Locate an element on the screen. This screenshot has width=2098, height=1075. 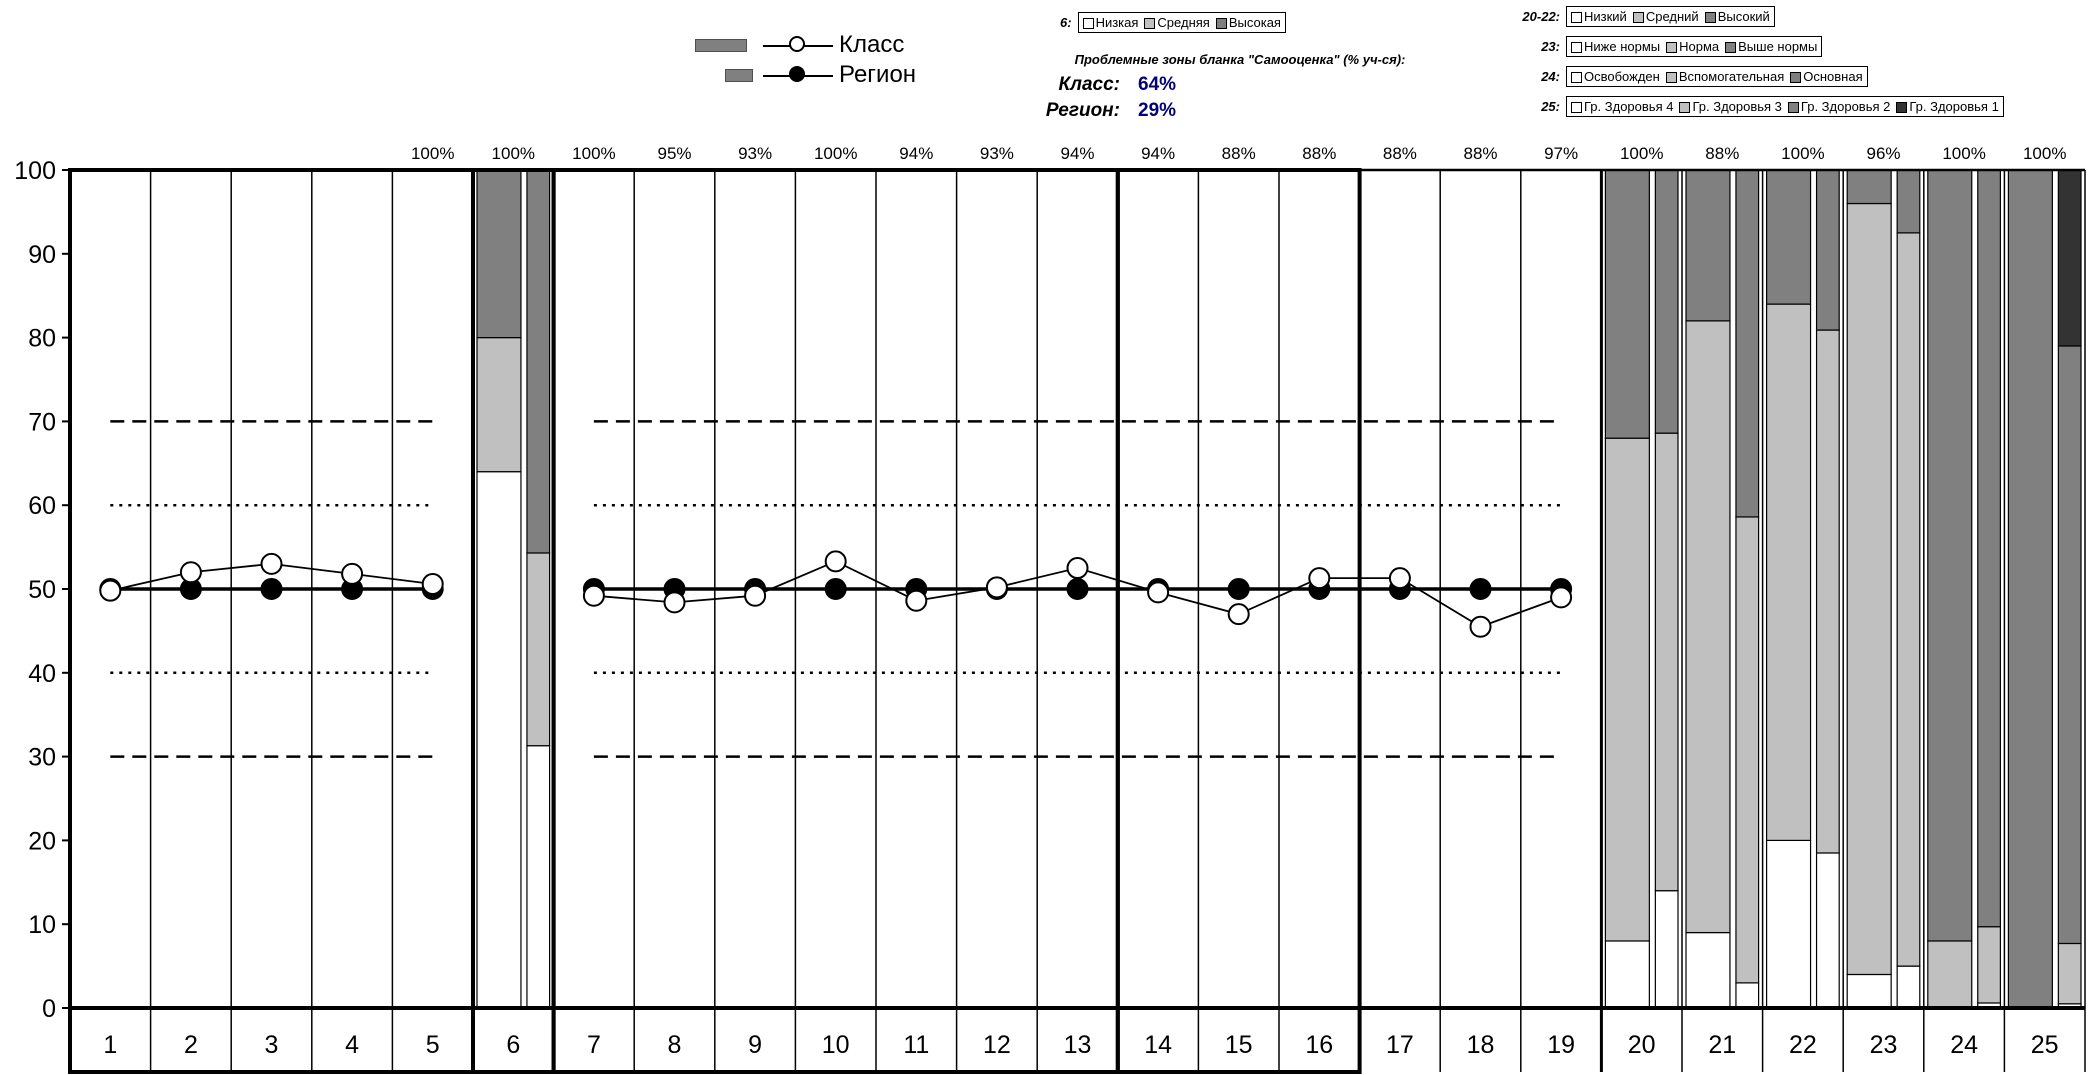
bar-region-q24-seg3 is located at coordinates (1989, 548).